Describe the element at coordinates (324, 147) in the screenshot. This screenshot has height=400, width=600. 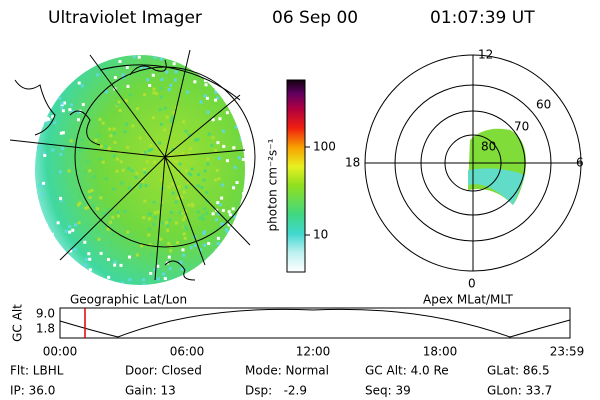
I see `colorbar-tick: 100` at that location.